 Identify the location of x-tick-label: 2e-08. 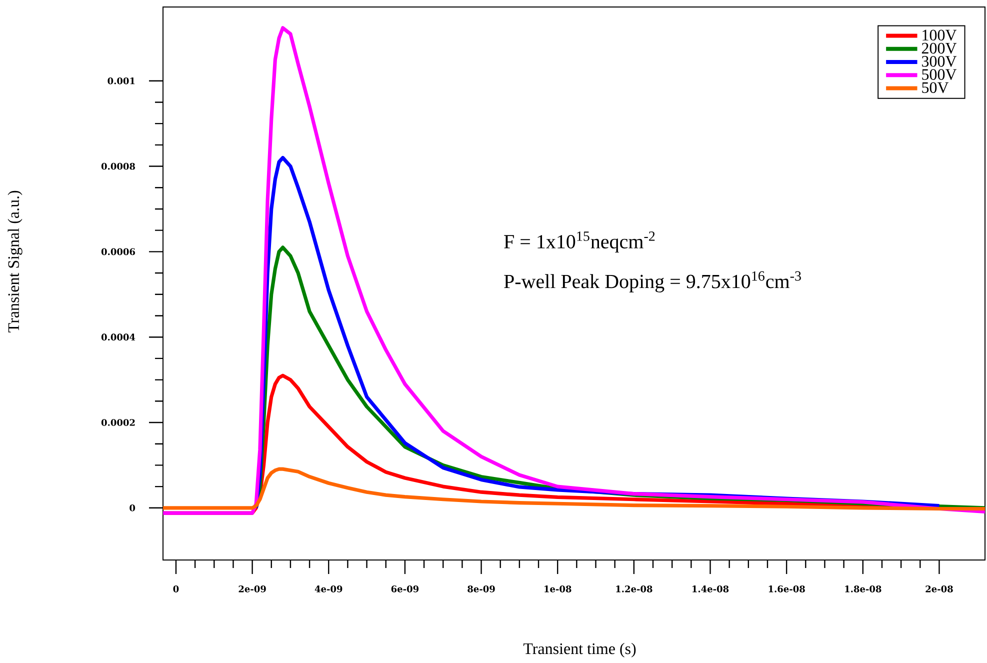
(939, 589).